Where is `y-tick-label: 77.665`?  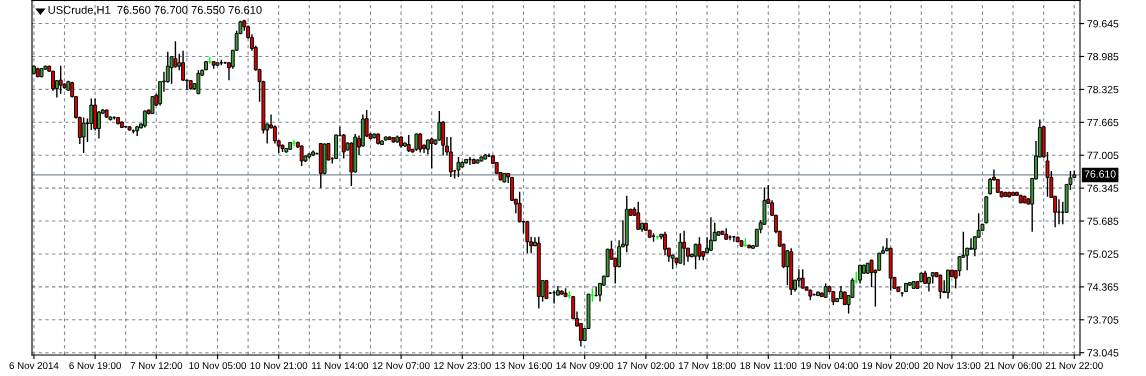 y-tick-label: 77.665 is located at coordinates (1103, 122).